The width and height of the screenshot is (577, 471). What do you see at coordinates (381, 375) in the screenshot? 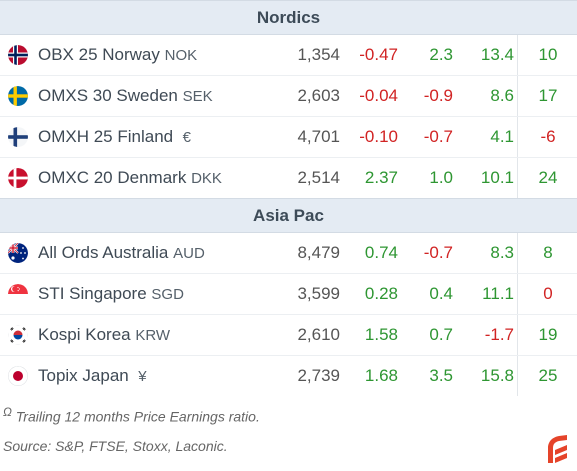
I see `change-1: 1.68` at bounding box center [381, 375].